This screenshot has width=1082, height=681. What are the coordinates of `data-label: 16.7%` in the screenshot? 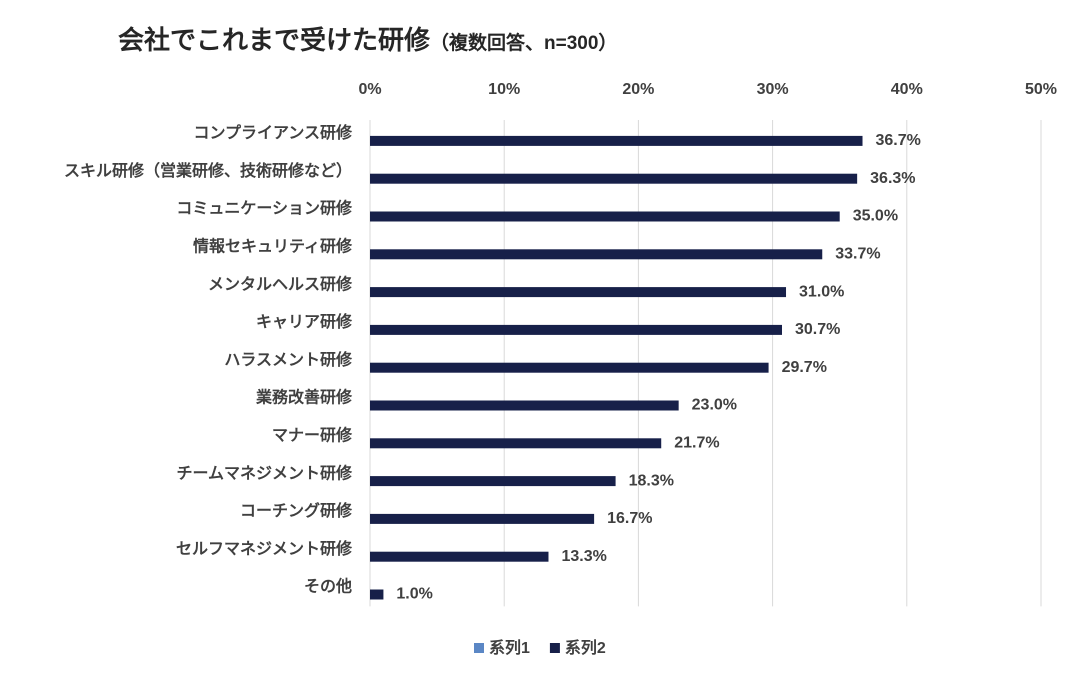 It's located at (629, 518).